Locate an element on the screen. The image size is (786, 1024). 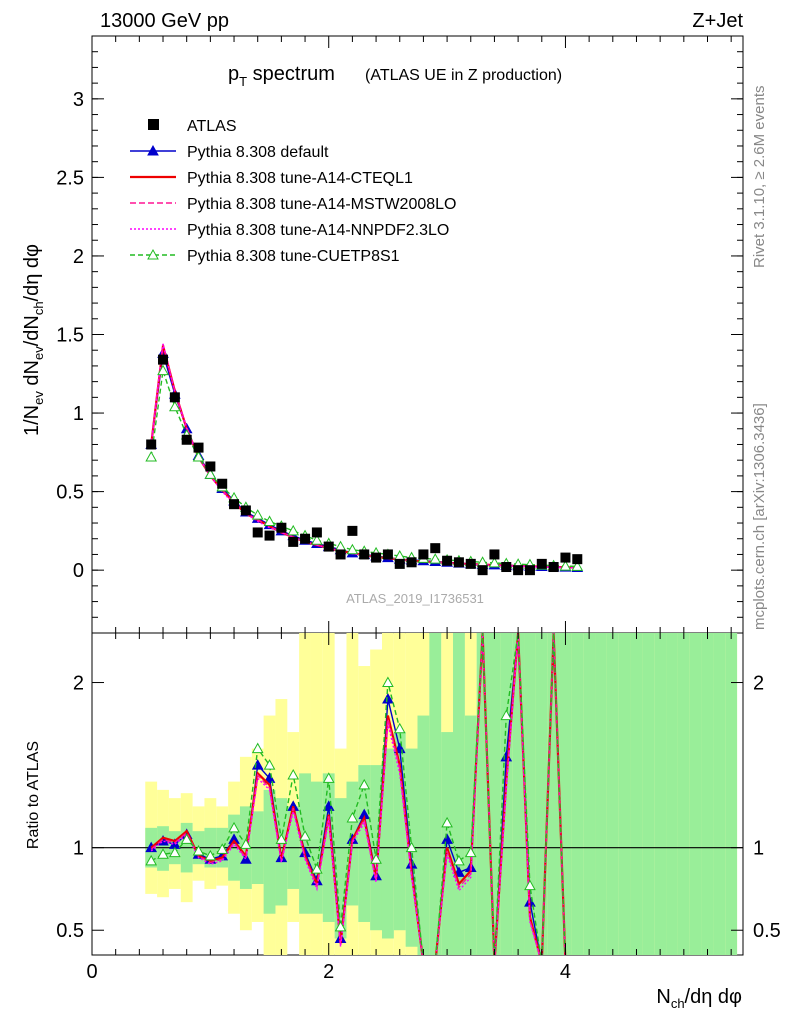
legend-entry: Pythia 8.308 tune-A14-MSTW2008LO is located at coordinates (293, 204).